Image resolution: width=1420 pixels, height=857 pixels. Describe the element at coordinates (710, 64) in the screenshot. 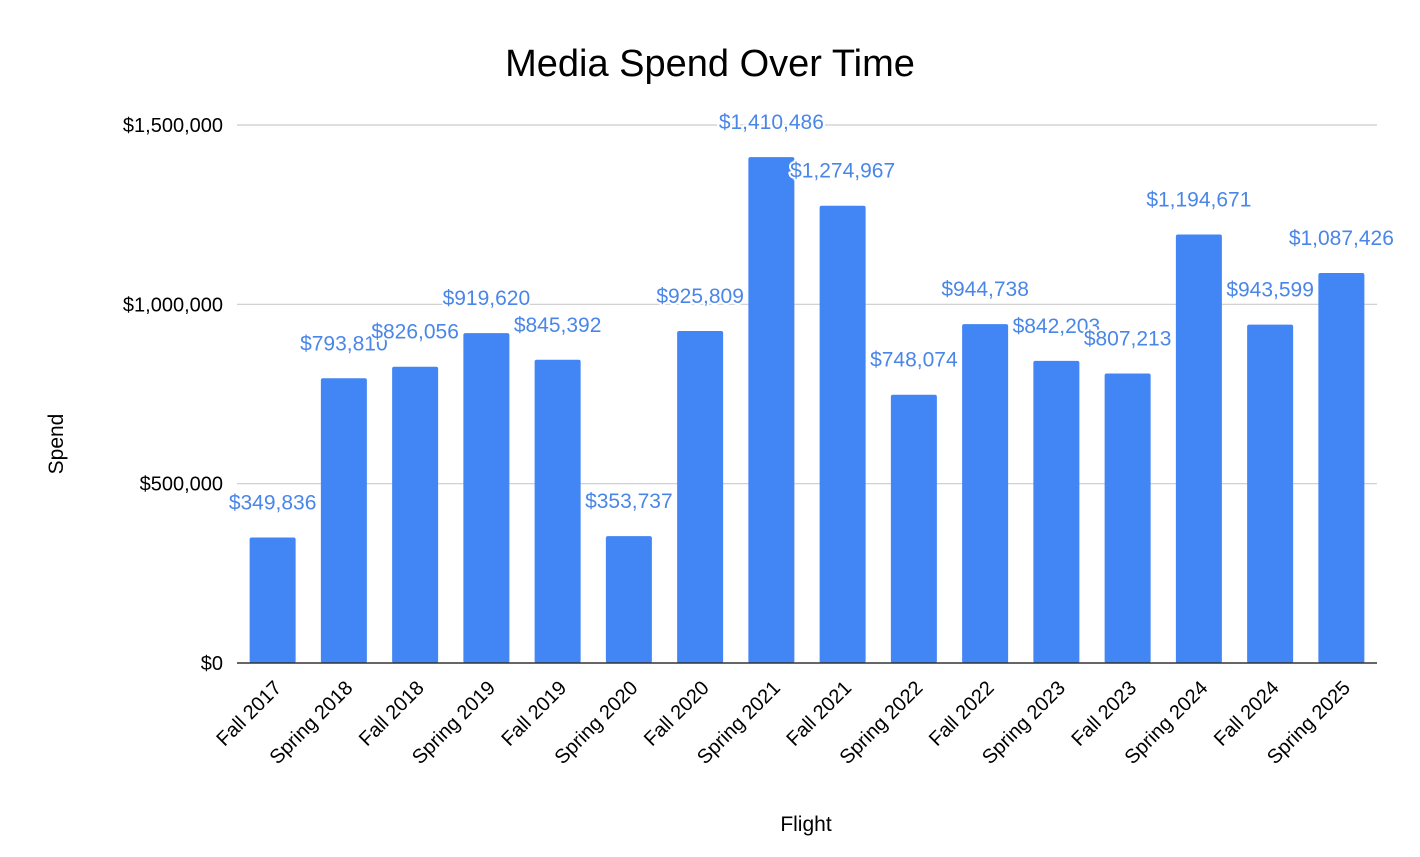

I see `chart-title: Media Spend Over Time` at that location.